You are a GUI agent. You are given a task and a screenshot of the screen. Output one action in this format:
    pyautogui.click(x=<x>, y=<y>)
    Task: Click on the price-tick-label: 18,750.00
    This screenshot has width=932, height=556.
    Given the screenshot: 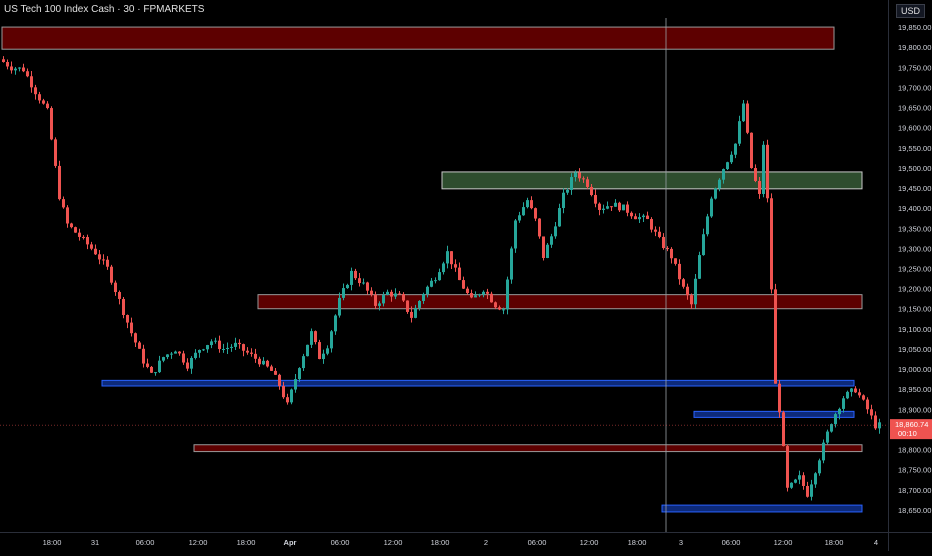 What is the action you would take?
    pyautogui.click(x=914, y=470)
    